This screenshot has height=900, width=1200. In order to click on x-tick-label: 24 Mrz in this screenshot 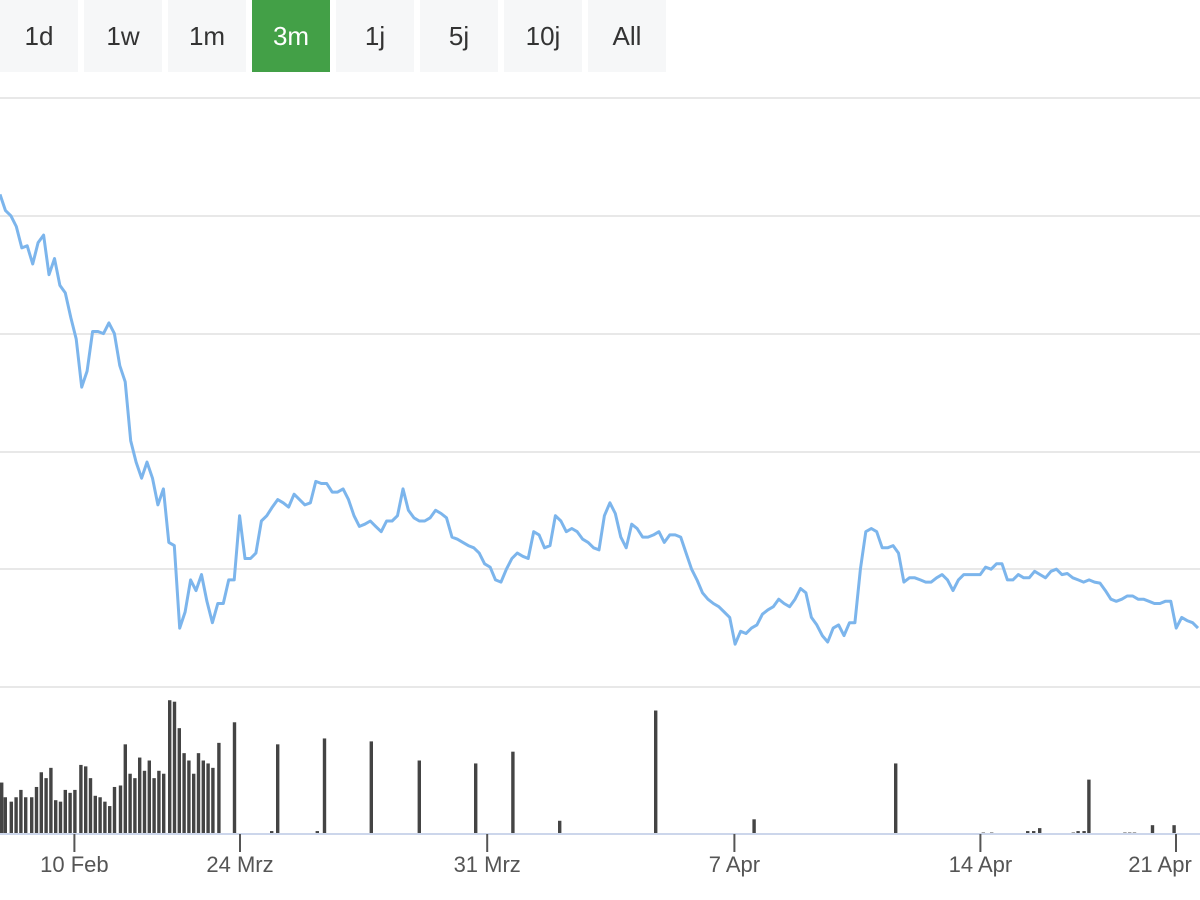, I will do `click(239, 864)`.